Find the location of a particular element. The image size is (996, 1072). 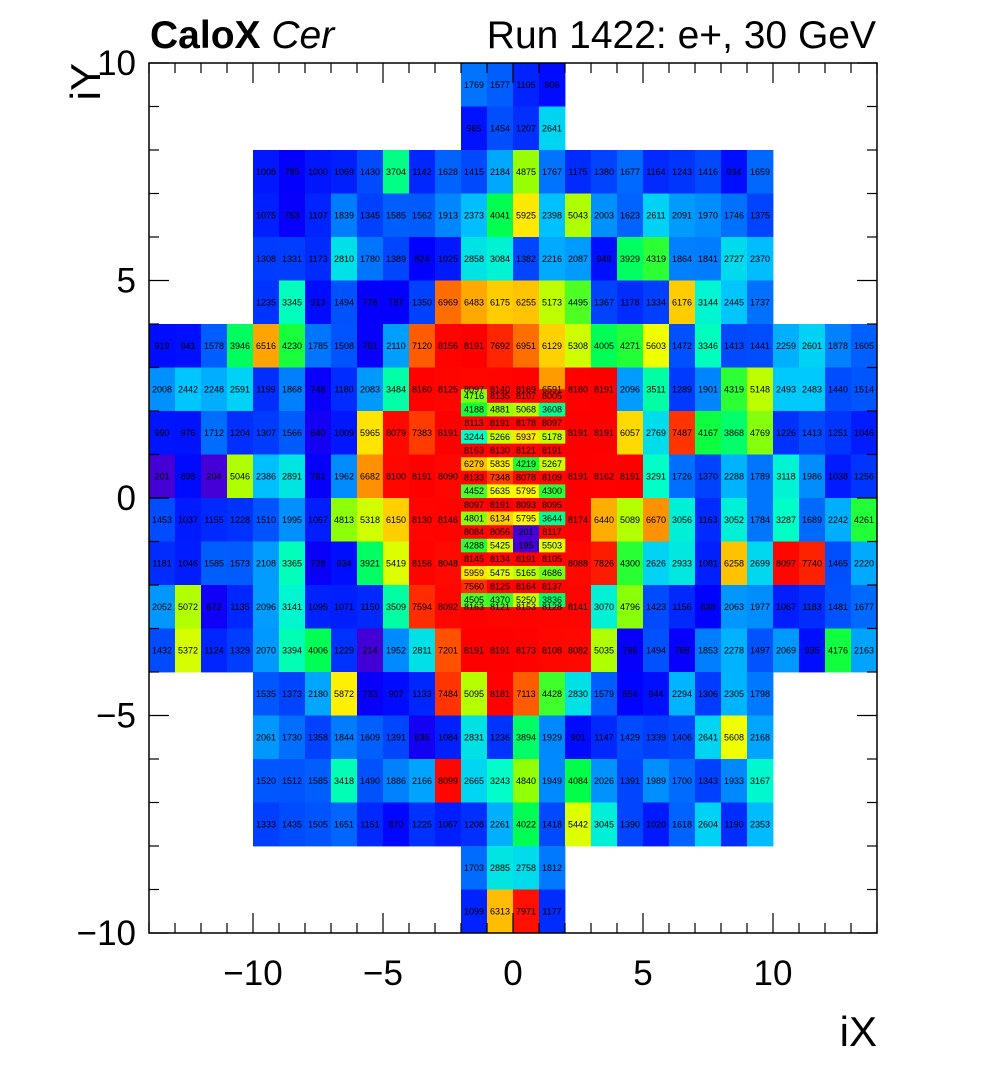

fine-cell-value-label: 8097 is located at coordinates (474, 505).